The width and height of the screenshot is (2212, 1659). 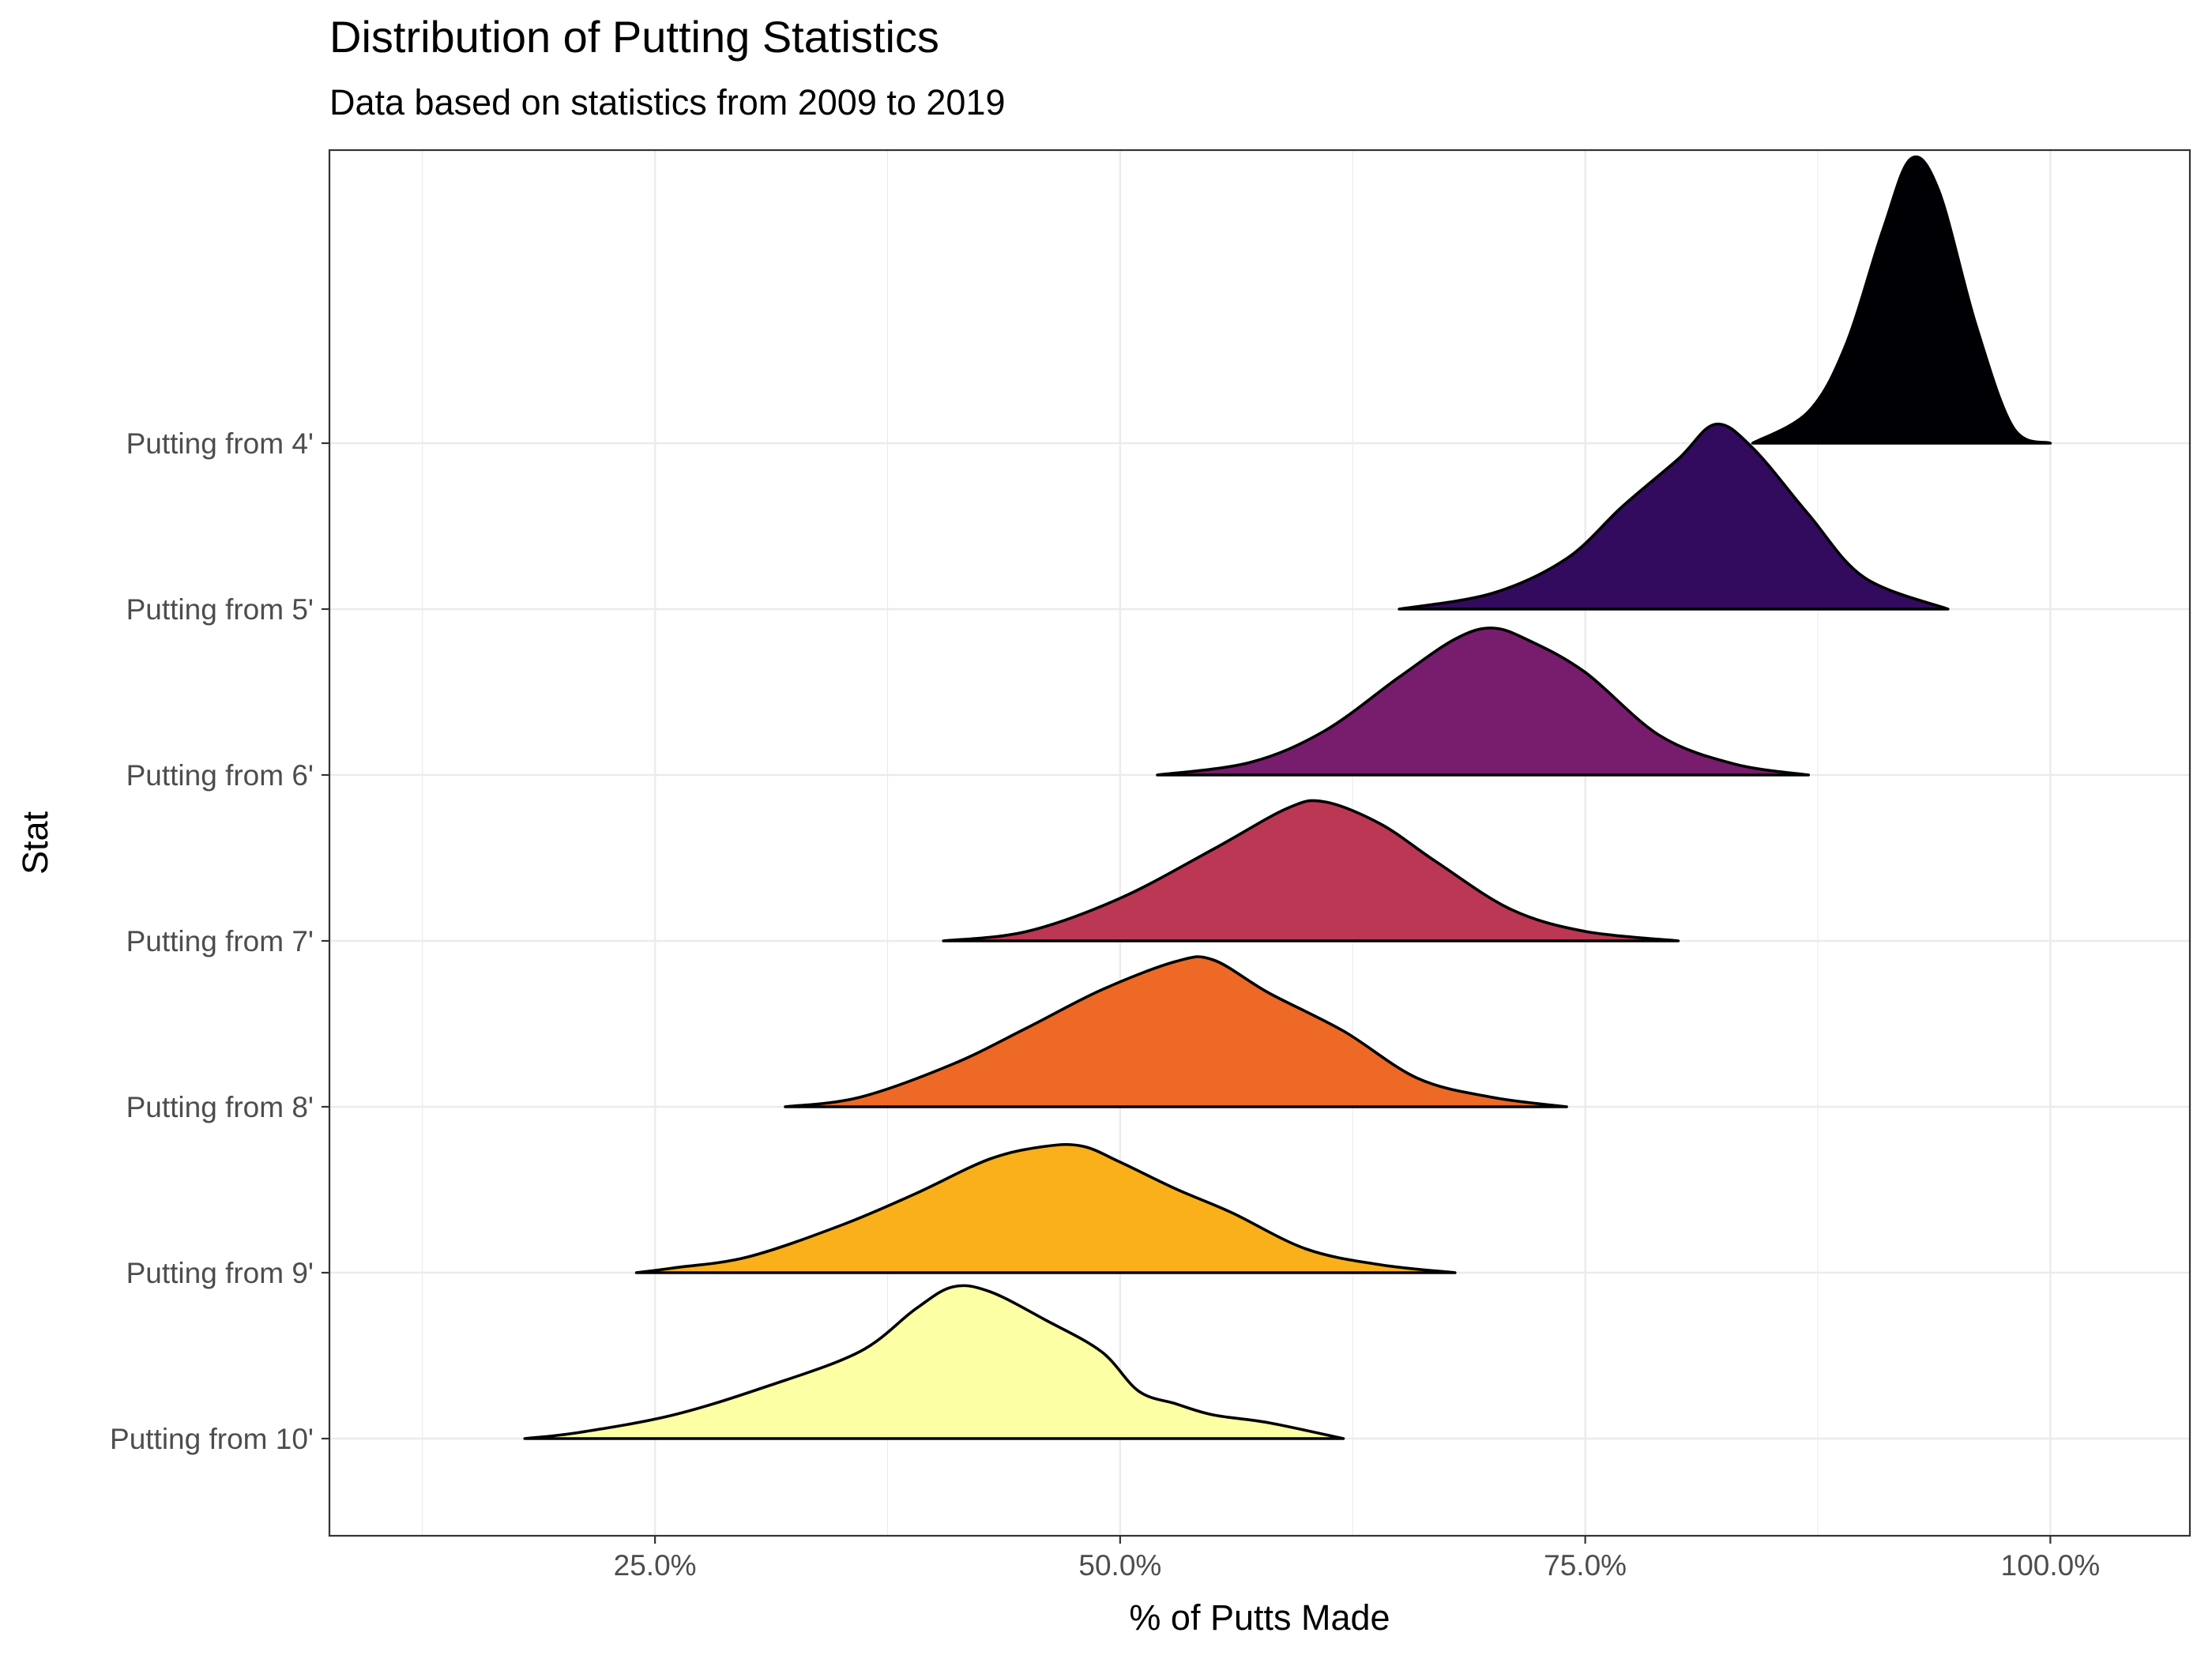 I want to click on y-axis-title: Stat, so click(x=35, y=843).